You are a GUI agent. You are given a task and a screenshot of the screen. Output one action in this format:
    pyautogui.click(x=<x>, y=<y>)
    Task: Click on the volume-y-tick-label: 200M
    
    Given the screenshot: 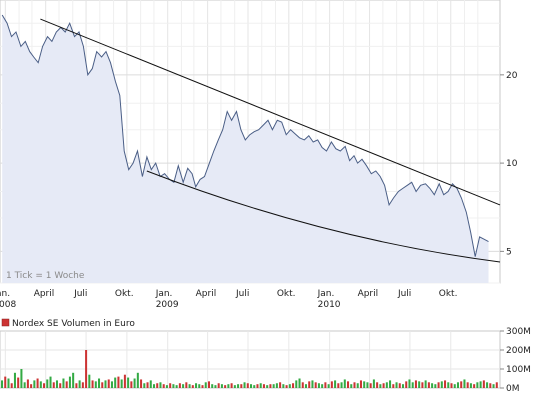 What is the action you would take?
    pyautogui.click(x=518, y=351)
    